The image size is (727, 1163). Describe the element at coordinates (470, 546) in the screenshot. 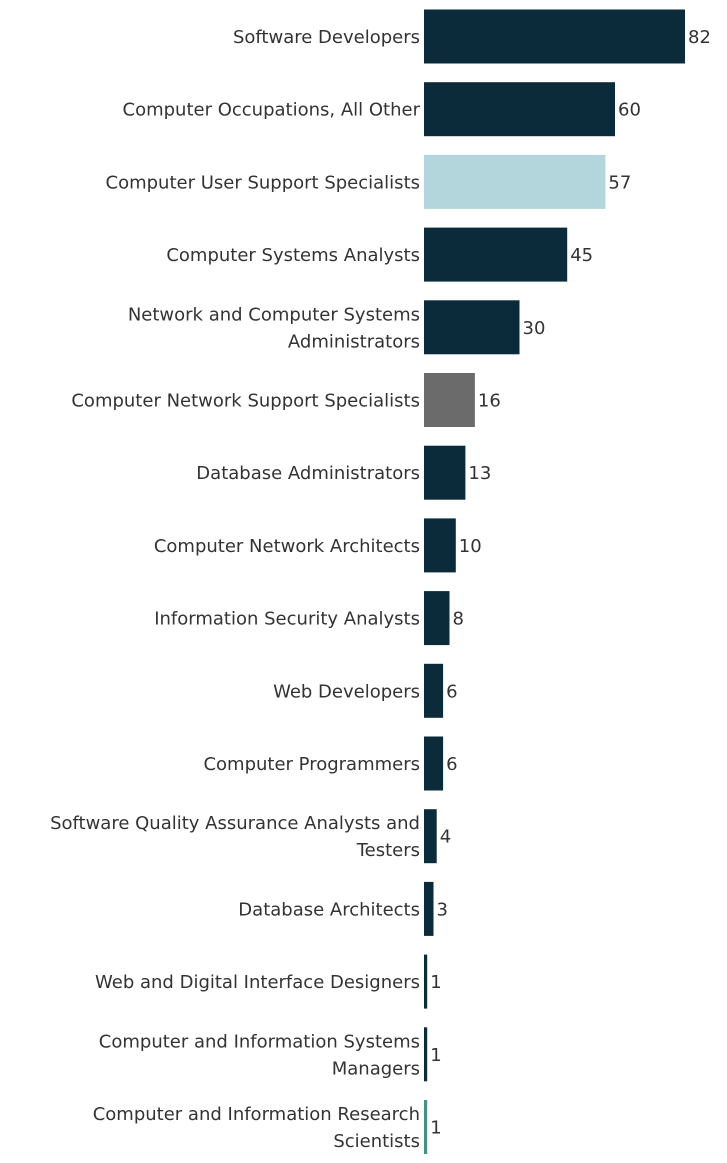

I see `value-label-7: 10` at that location.